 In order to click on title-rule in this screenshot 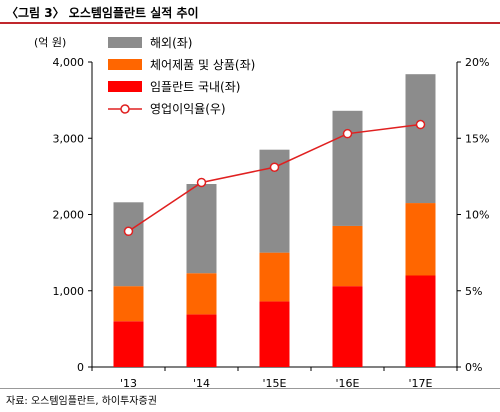, I will do `click(250, 23)`.